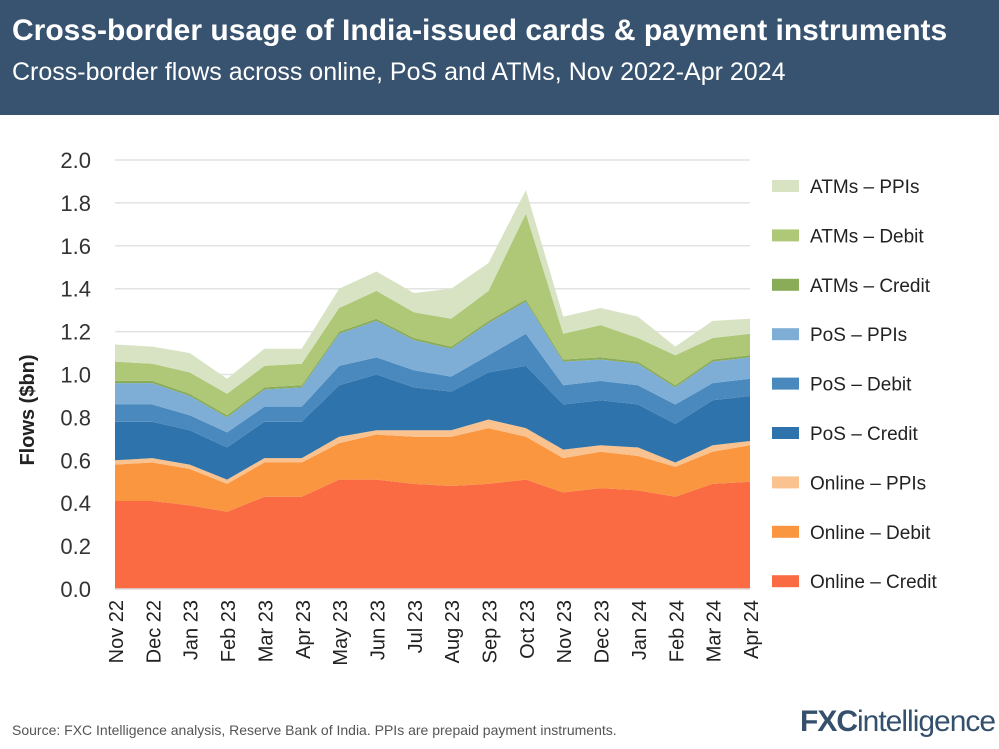  I want to click on fxc-logo: FXCintelligence, so click(898, 721).